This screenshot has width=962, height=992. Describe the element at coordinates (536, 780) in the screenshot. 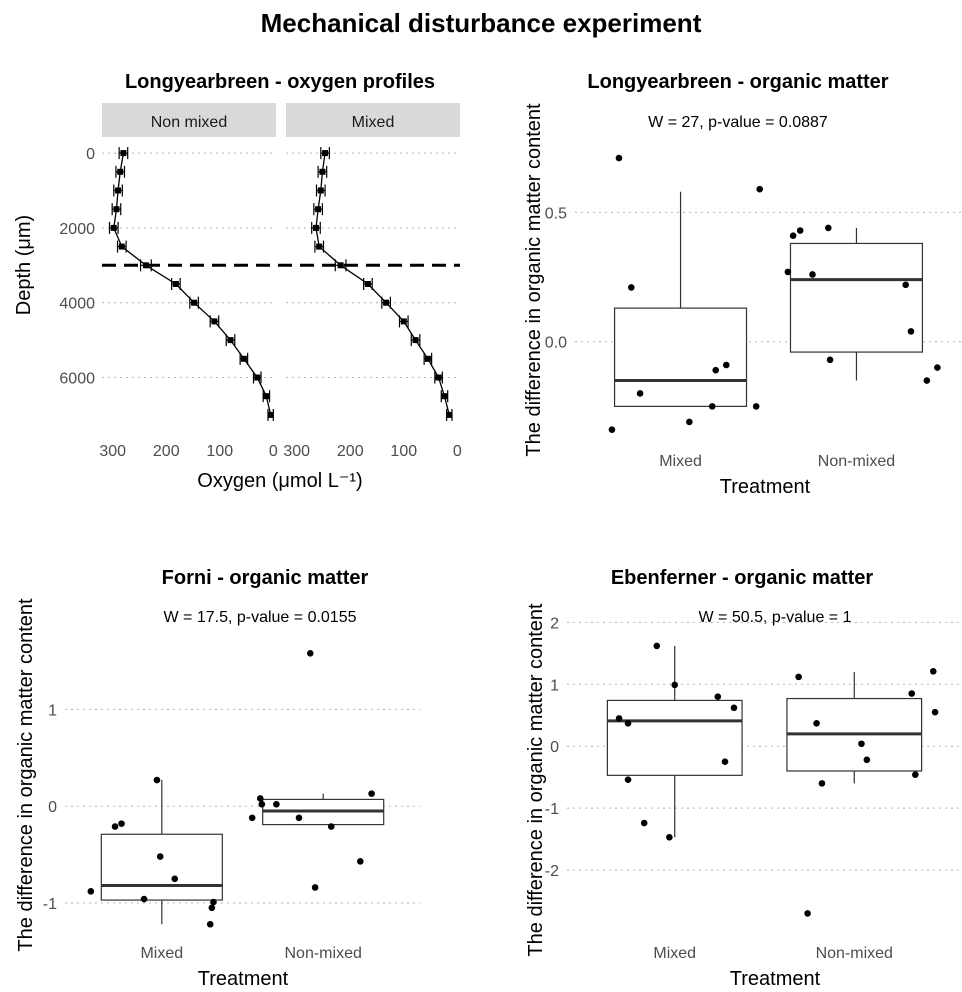

I see `ebenferner-y-axis-label: The difference in organic matter content` at that location.